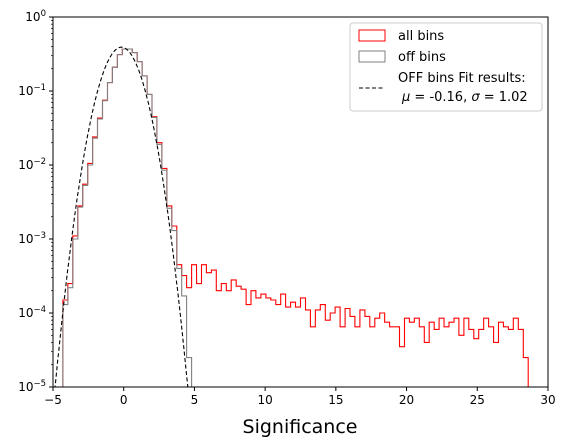 This screenshot has width=568, height=446. What do you see at coordinates (35, 201) in the screenshot?
I see `y-axis-ticks: 10⁻⁵ 10⁻⁴ 10⁻³ 10⁻² 10⁻¹ 10⁰` at bounding box center [35, 201].